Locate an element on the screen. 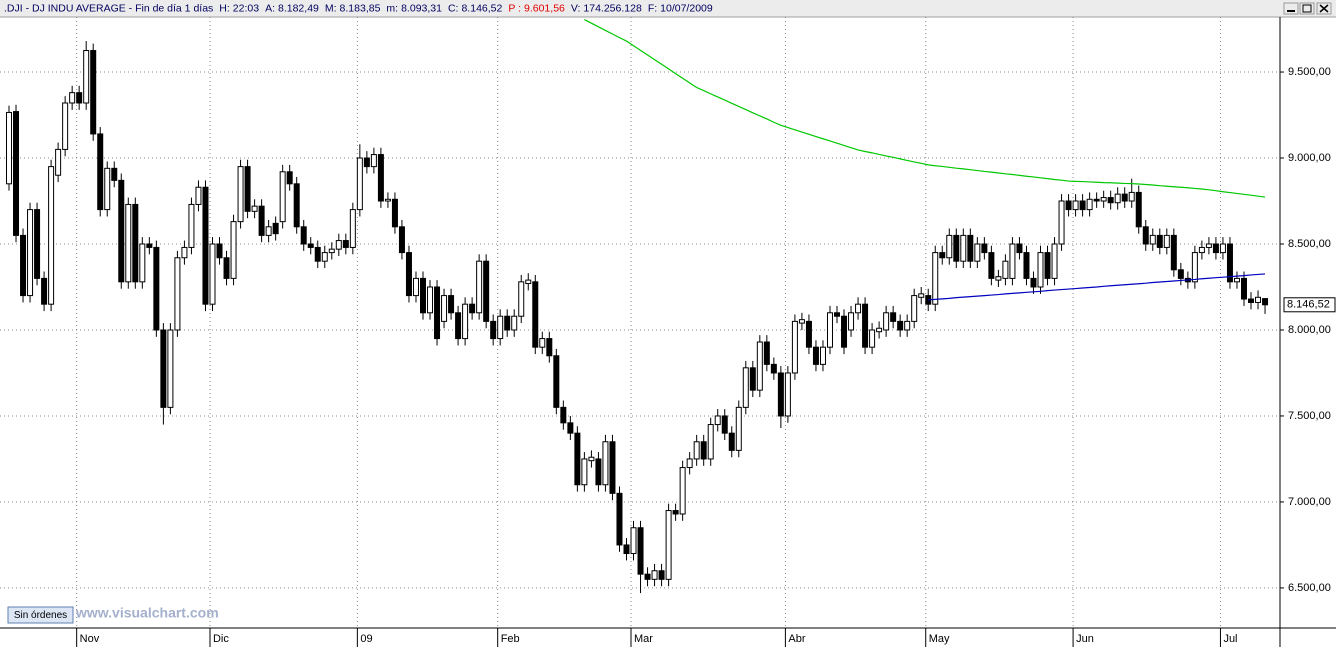 The width and height of the screenshot is (1336, 647). maximize-button is located at coordinates (1307, 8).